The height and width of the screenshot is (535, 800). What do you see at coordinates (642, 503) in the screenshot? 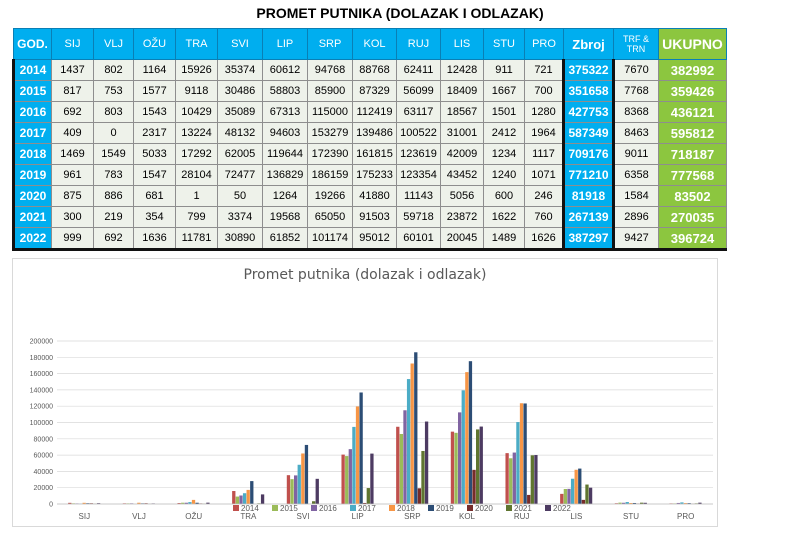
I see `bar-2021-STU` at bounding box center [642, 503].